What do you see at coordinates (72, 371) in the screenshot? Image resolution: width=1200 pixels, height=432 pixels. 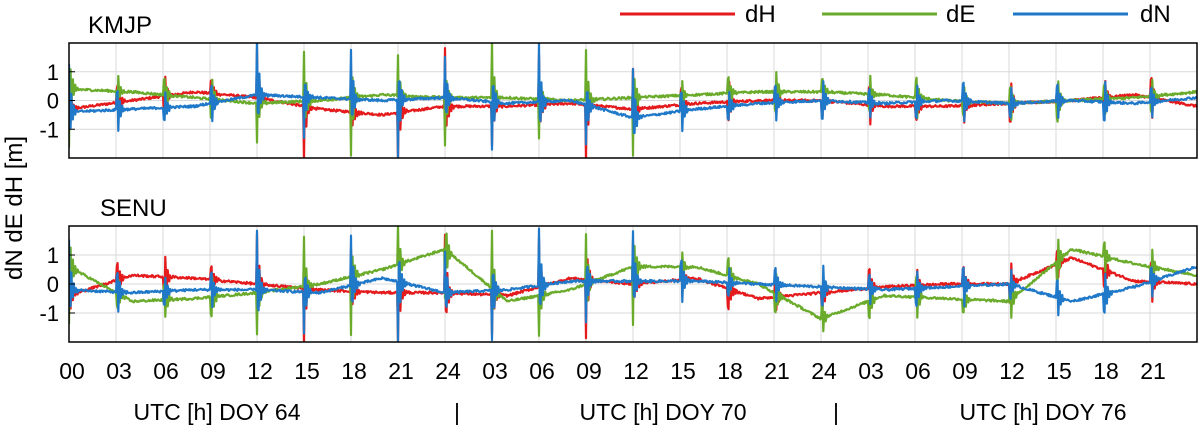 I see `x-tick-label: 00` at bounding box center [72, 371].